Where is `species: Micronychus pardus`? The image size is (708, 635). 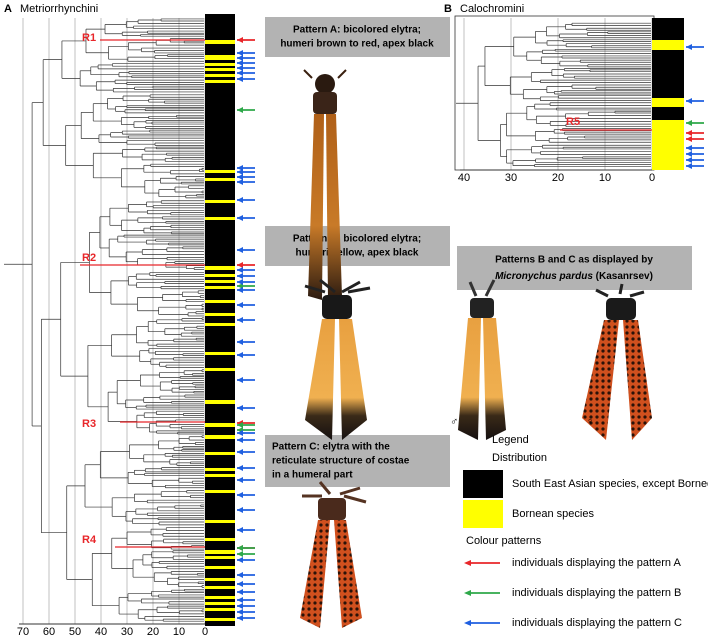
species: Micronychus pardus is located at coordinates (544, 276).